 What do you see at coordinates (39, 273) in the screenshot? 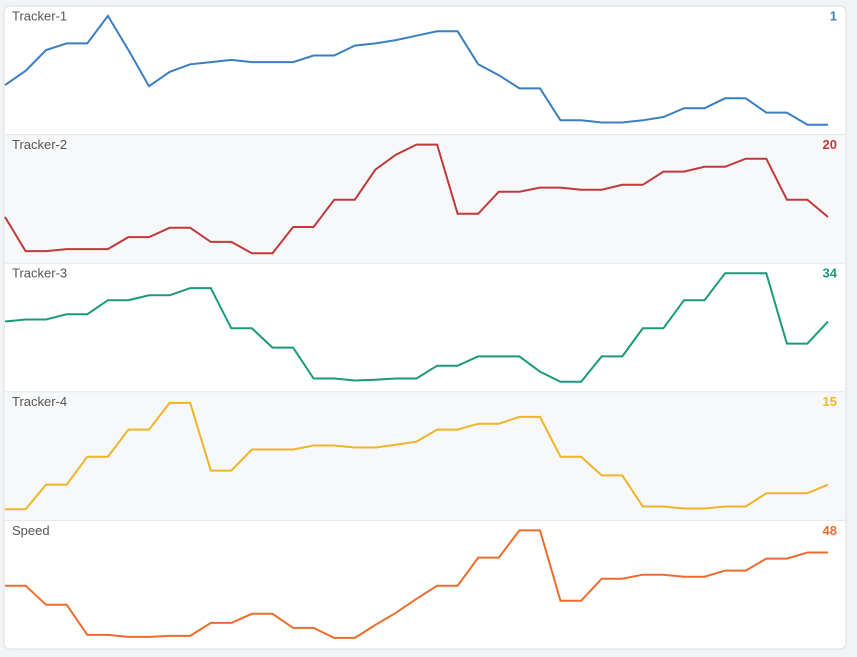
I see `panel-title: Tracker-3` at bounding box center [39, 273].